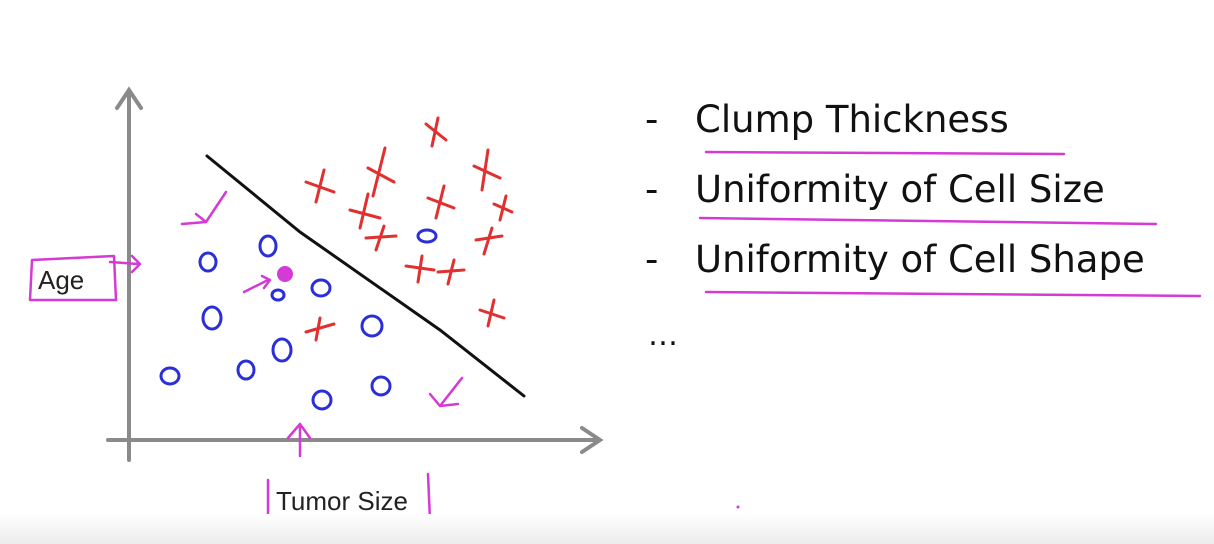 The image size is (1214, 544). I want to click on feature-item: - Uniformity of Cell Shape, so click(895, 259).